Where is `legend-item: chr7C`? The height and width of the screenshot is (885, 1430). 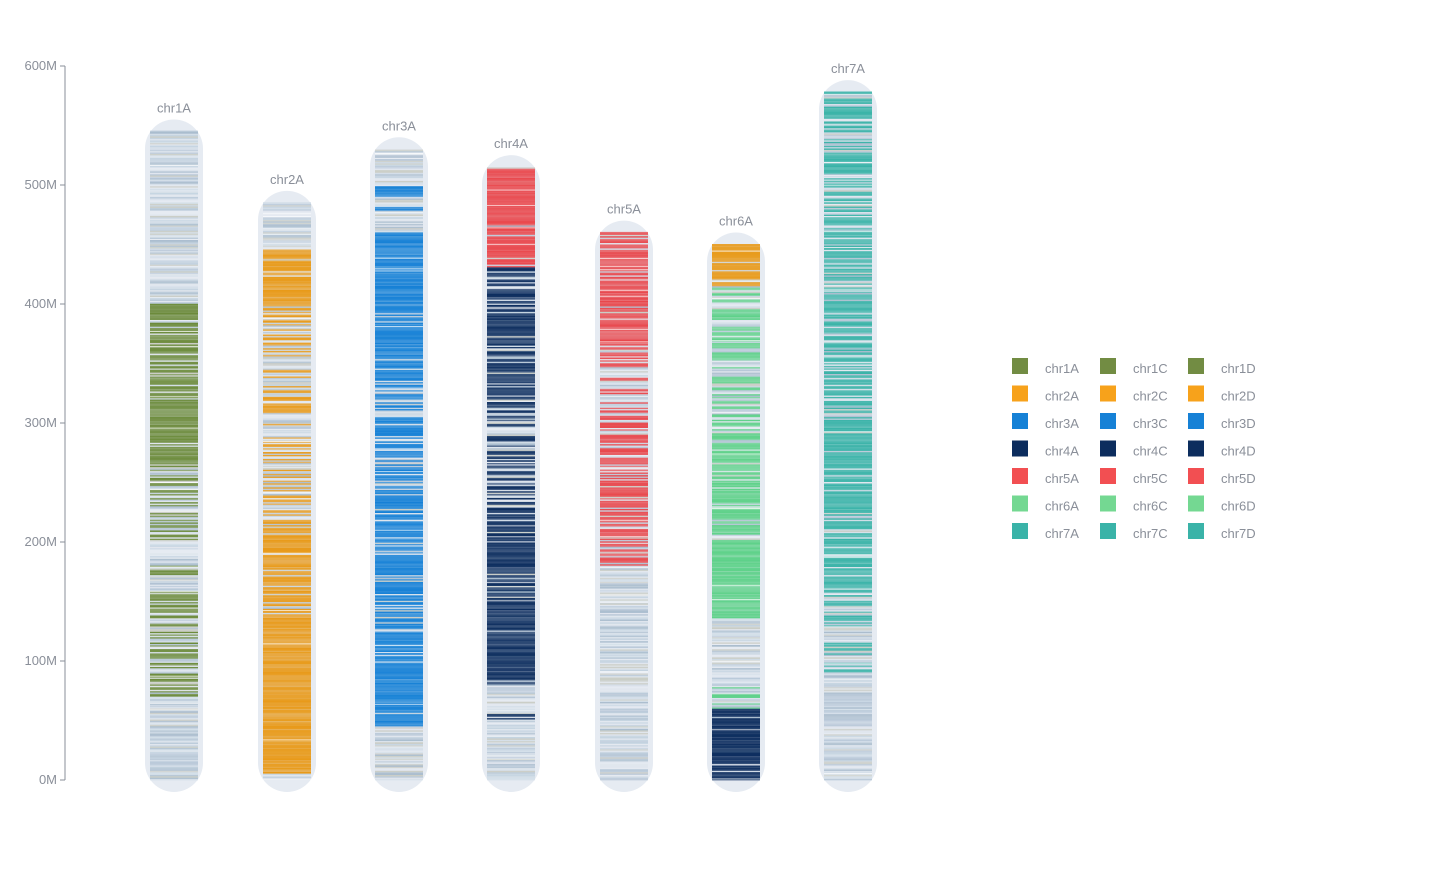 legend-item: chr7C is located at coordinates (1134, 532).